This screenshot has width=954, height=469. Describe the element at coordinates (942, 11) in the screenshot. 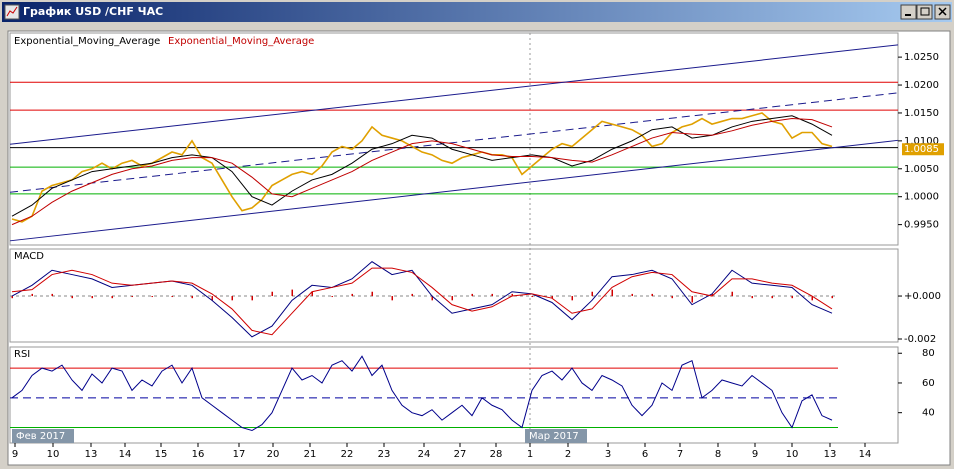

I see `close-glyph` at that location.